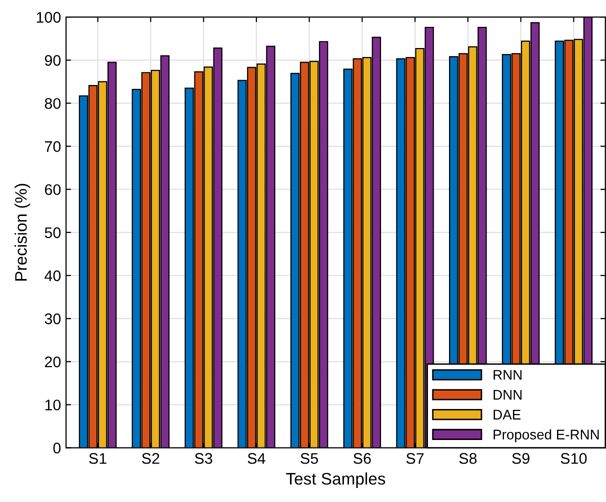  Describe the element at coordinates (546, 435) in the screenshot. I see `legend-label: Proposed E-RNN` at that location.